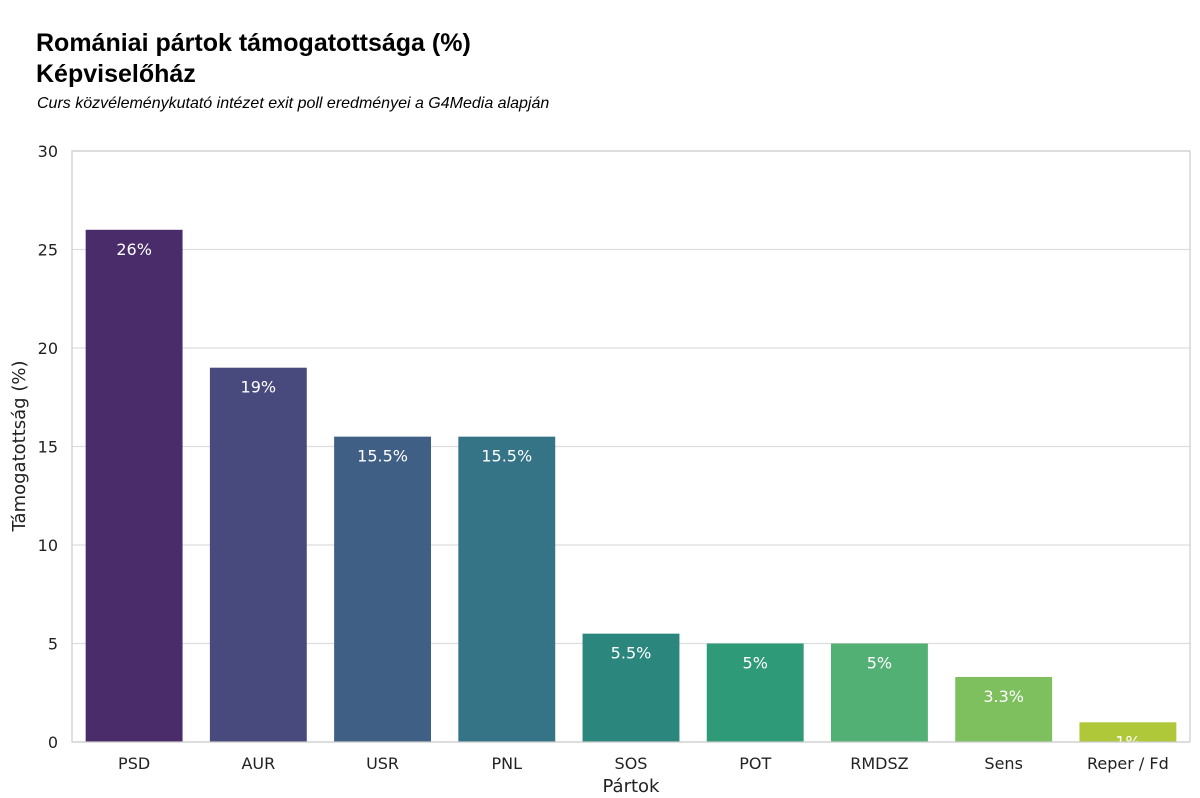 The height and width of the screenshot is (798, 1200). What do you see at coordinates (383, 589) in the screenshot?
I see `bar-usr` at bounding box center [383, 589].